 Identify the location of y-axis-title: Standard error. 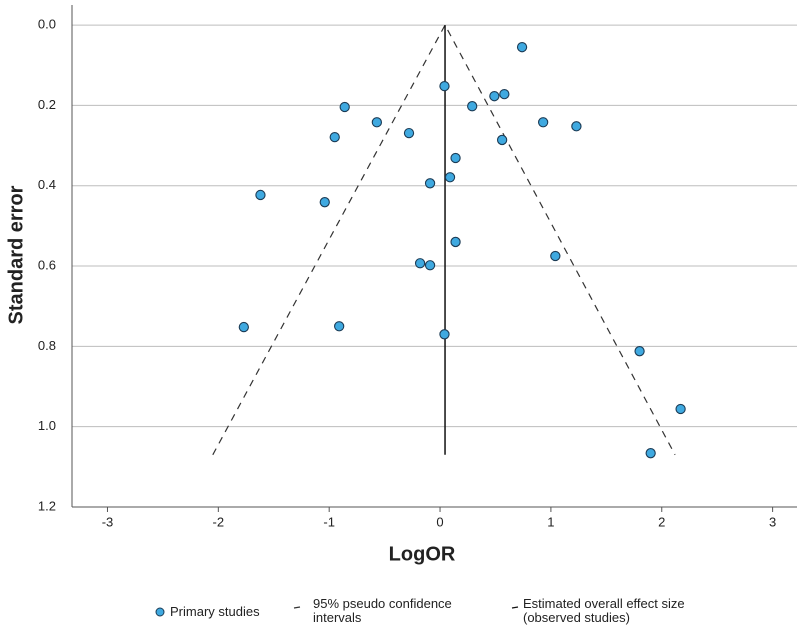
(16, 254).